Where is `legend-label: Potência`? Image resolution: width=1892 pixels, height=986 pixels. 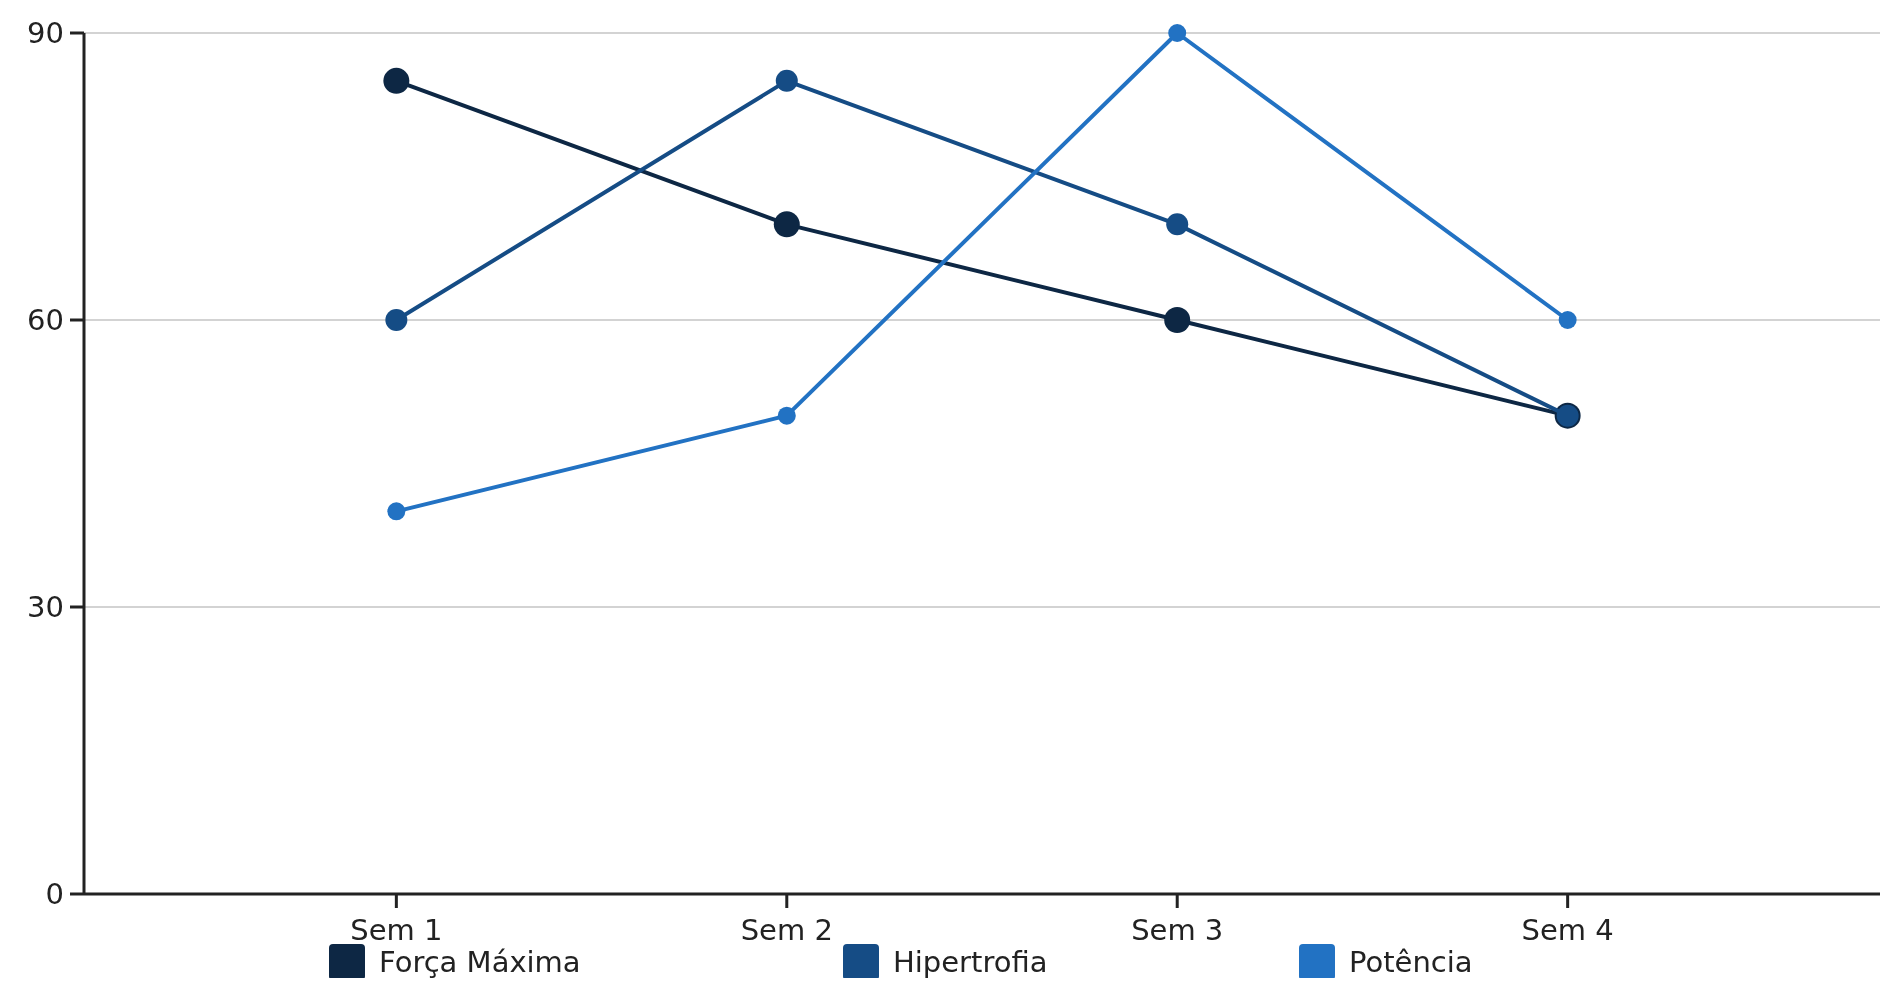 legend-label: Potência is located at coordinates (1411, 962).